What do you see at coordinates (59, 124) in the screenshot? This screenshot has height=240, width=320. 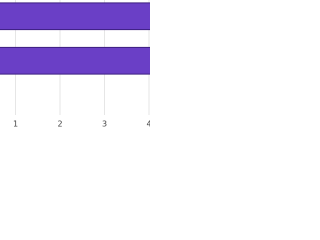 I see `x-tick-label: 2` at bounding box center [59, 124].